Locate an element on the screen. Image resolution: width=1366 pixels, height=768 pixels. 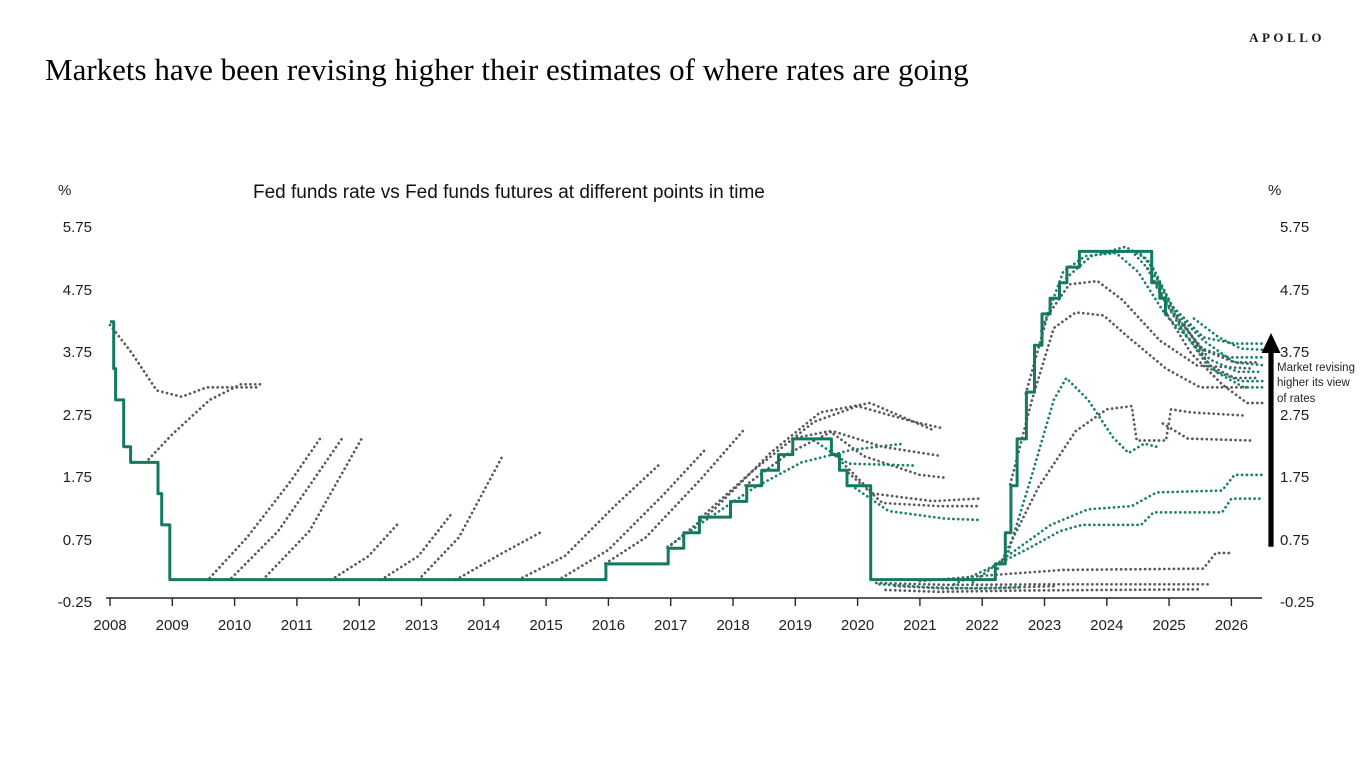
y-axis-unit-right: % is located at coordinates (1275, 190).